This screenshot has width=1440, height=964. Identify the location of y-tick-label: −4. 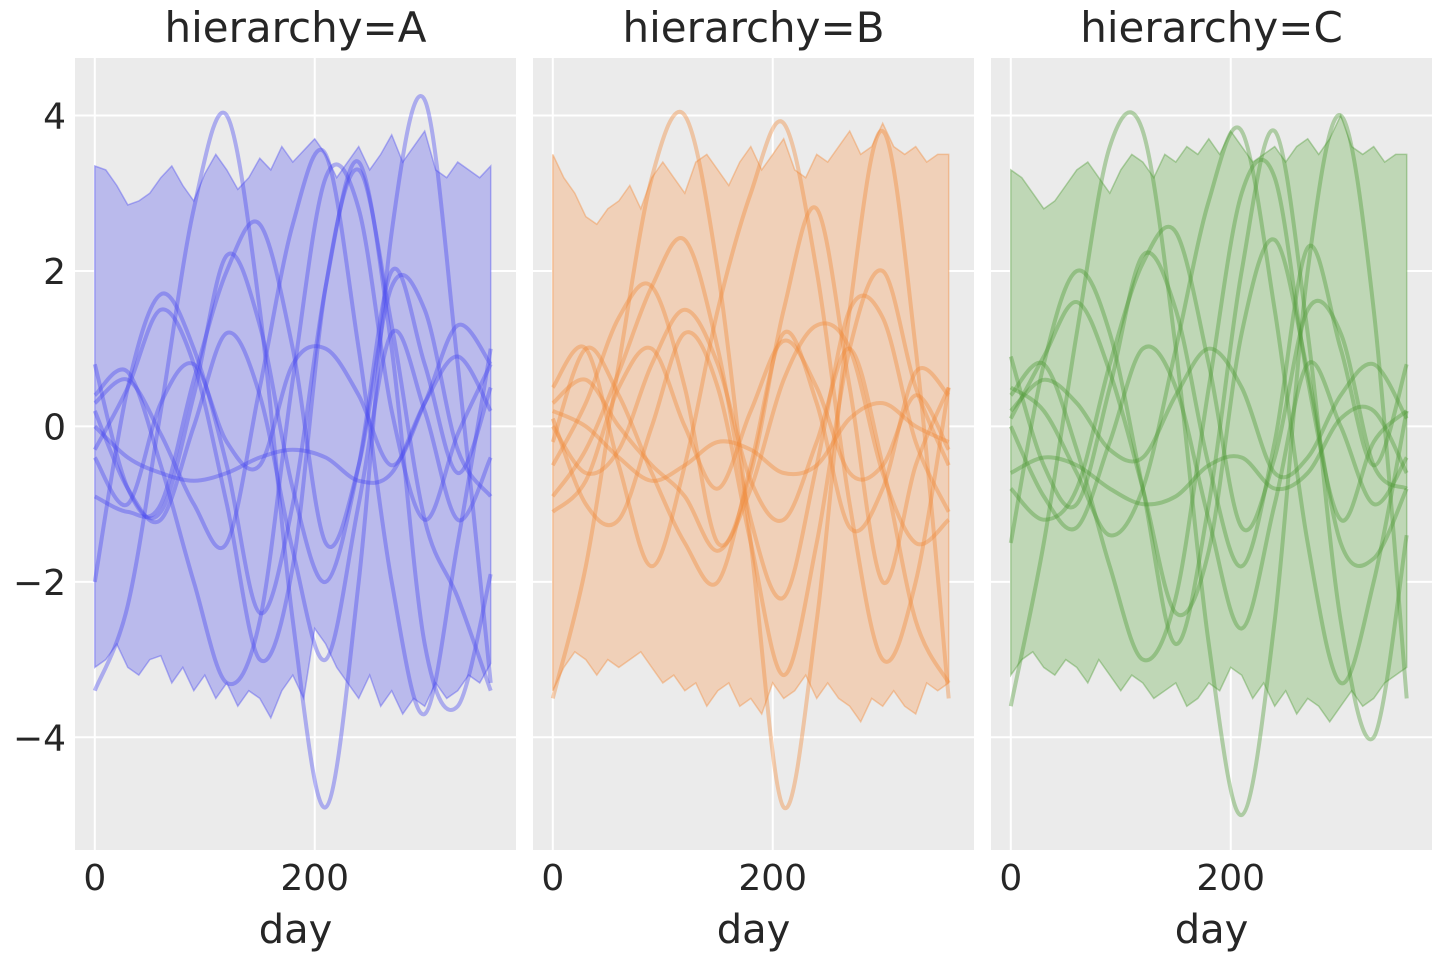
(39, 738).